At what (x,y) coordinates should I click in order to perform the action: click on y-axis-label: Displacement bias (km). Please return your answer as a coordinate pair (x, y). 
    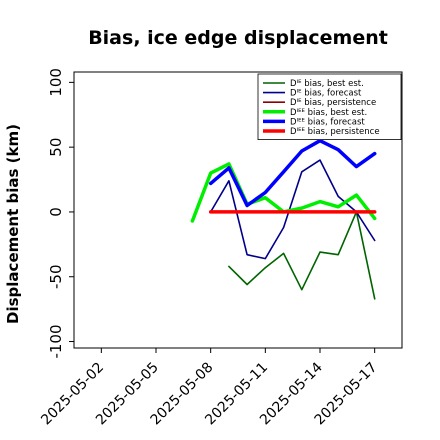
    Looking at the image, I should click on (13, 224).